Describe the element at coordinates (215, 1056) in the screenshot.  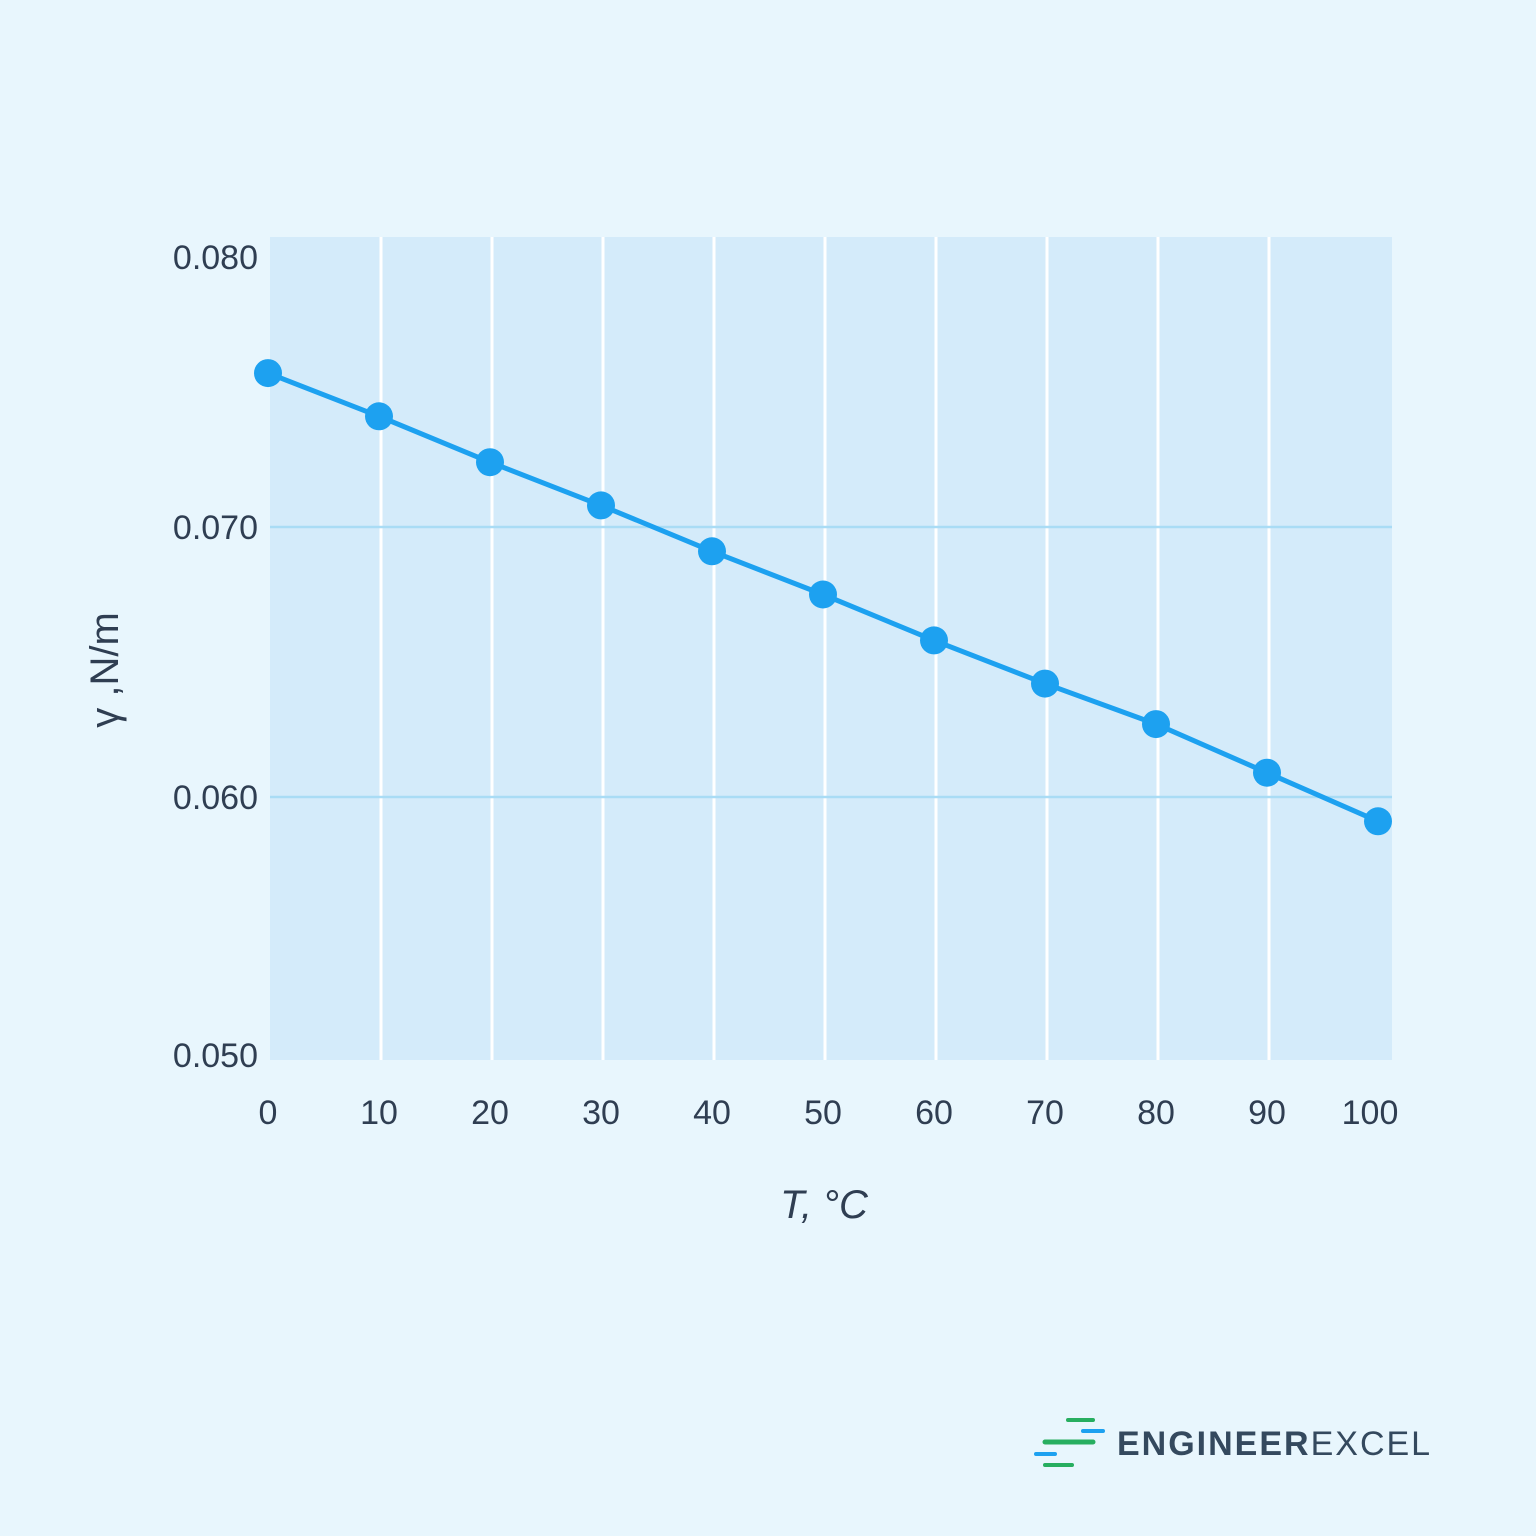
I see `y-tick-label: 0.050` at that location.